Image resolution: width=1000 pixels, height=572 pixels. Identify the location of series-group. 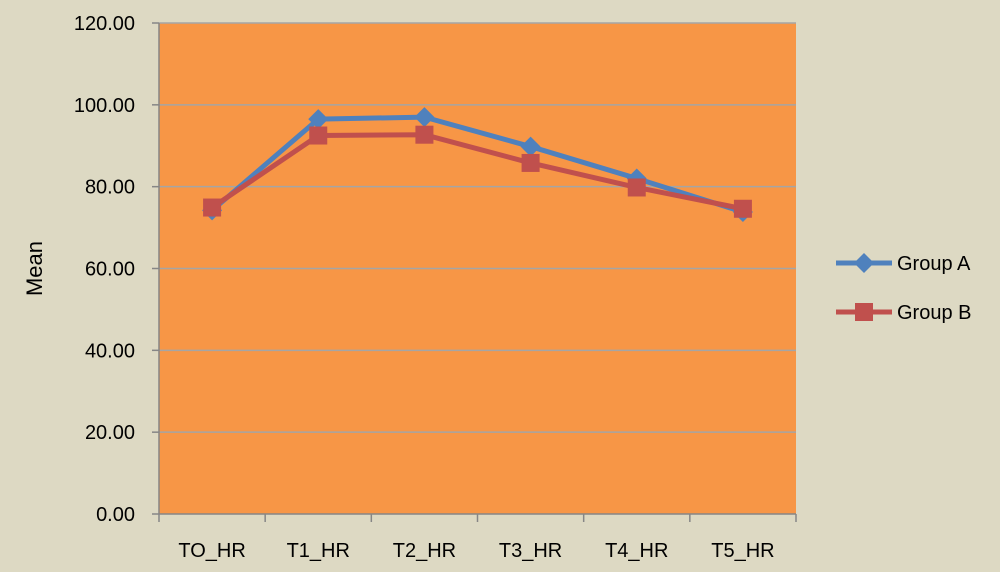
(477, 171).